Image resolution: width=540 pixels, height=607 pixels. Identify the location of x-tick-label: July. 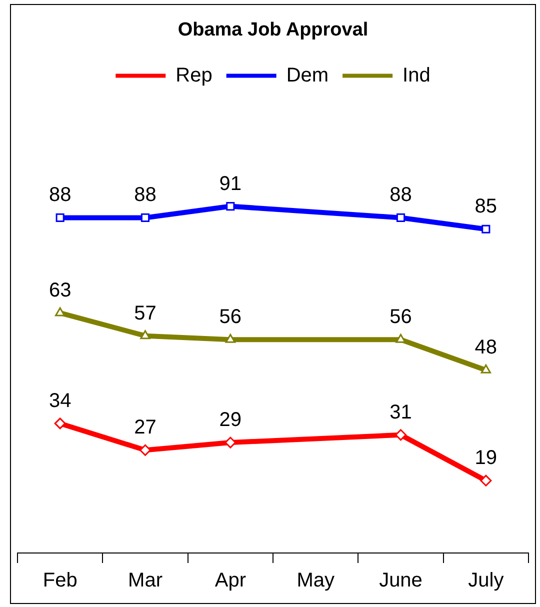
(486, 581).